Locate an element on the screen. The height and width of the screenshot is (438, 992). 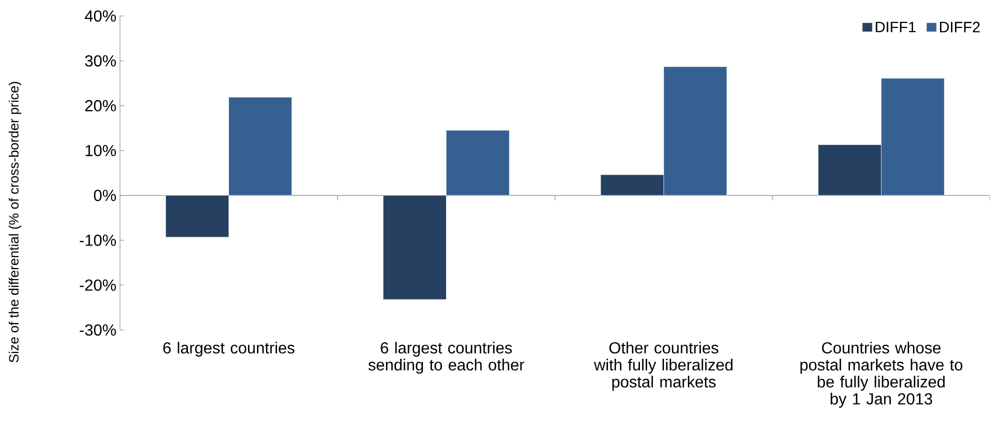
x-tick-label: Countries whose postal markets have to be fully liberalized by 1 Jan 2013 is located at coordinates (881, 375).